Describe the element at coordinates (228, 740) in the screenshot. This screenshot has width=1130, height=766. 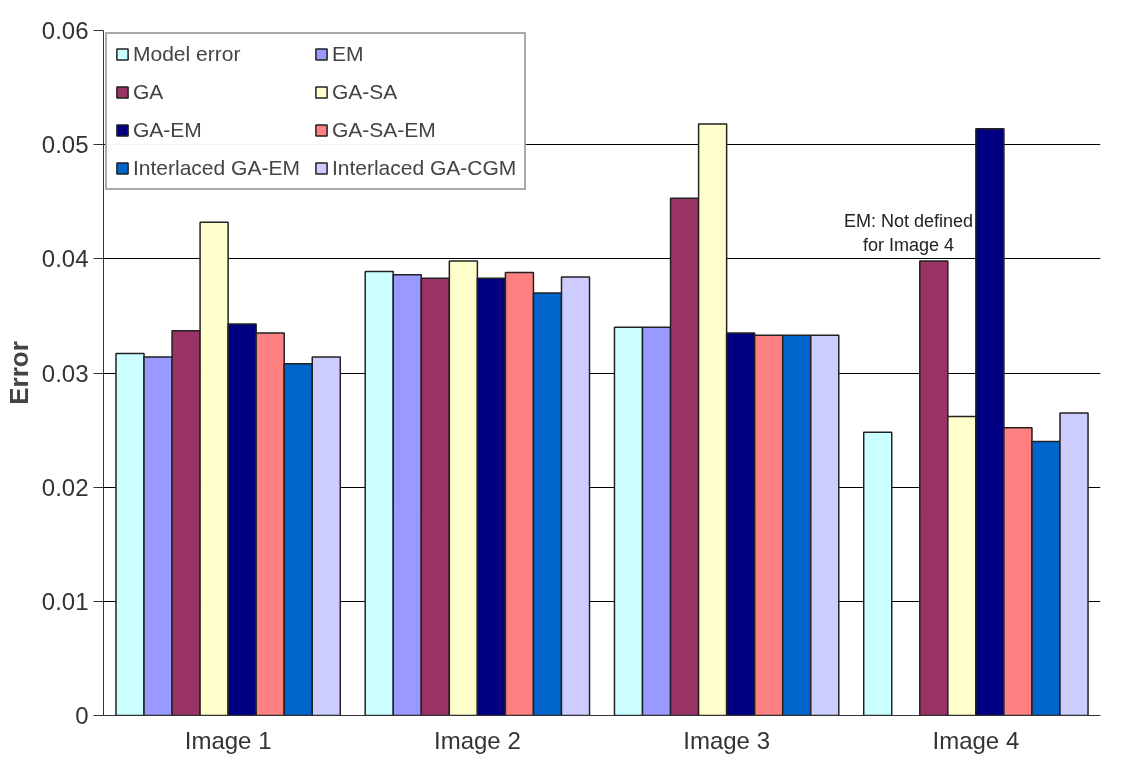
I see `x-tick-label: Image 1` at that location.